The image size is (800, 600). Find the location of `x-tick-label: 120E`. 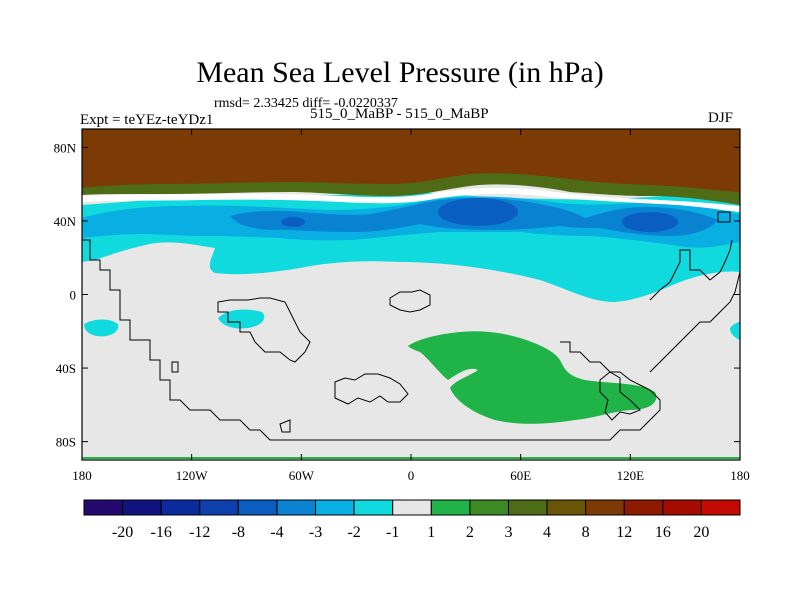

x-tick-label: 120E is located at coordinates (631, 475).